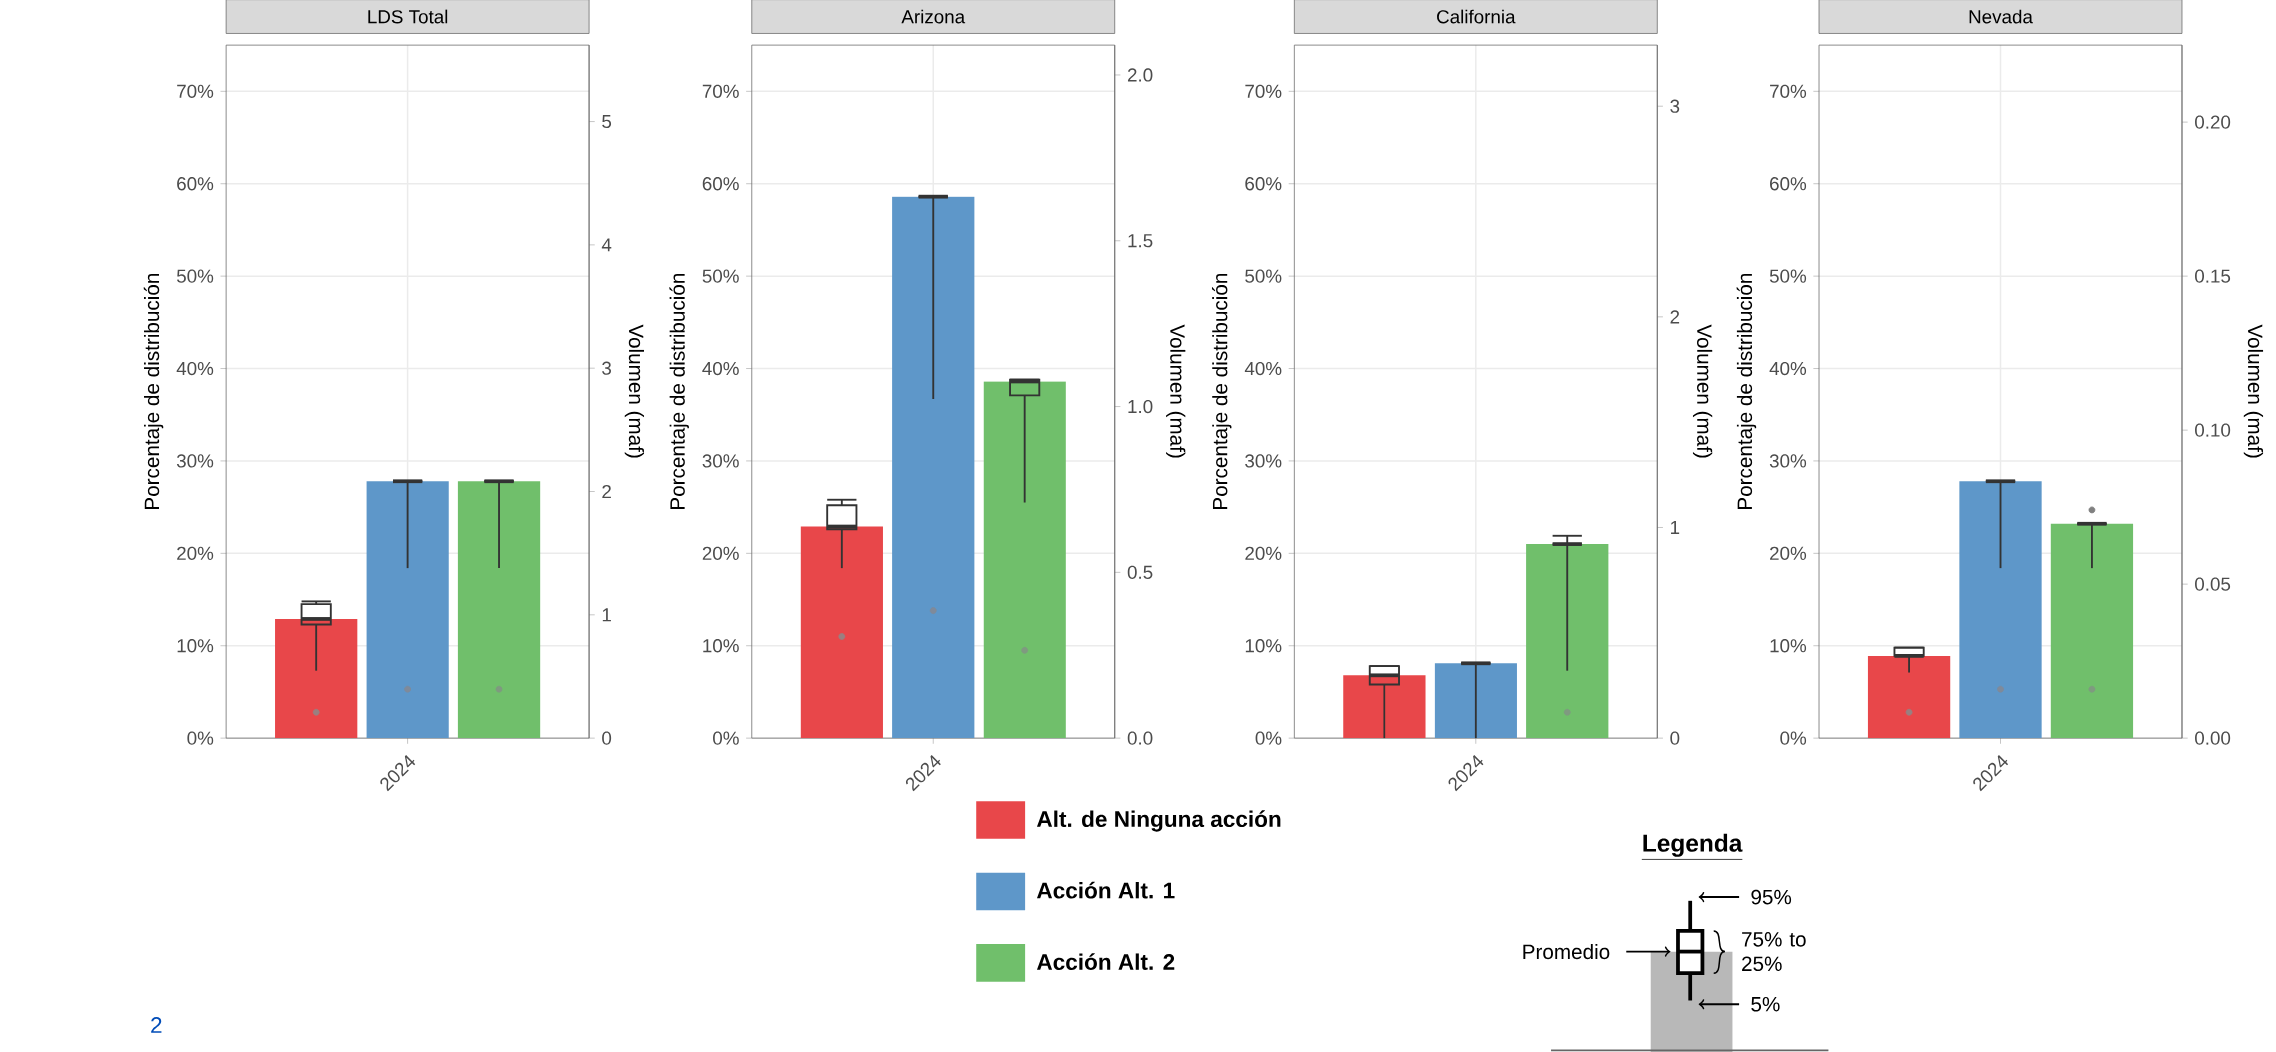 This screenshot has width=2276, height=1052. Describe the element at coordinates (2001, 16) in the screenshot. I see `chart-title: Nevada` at that location.